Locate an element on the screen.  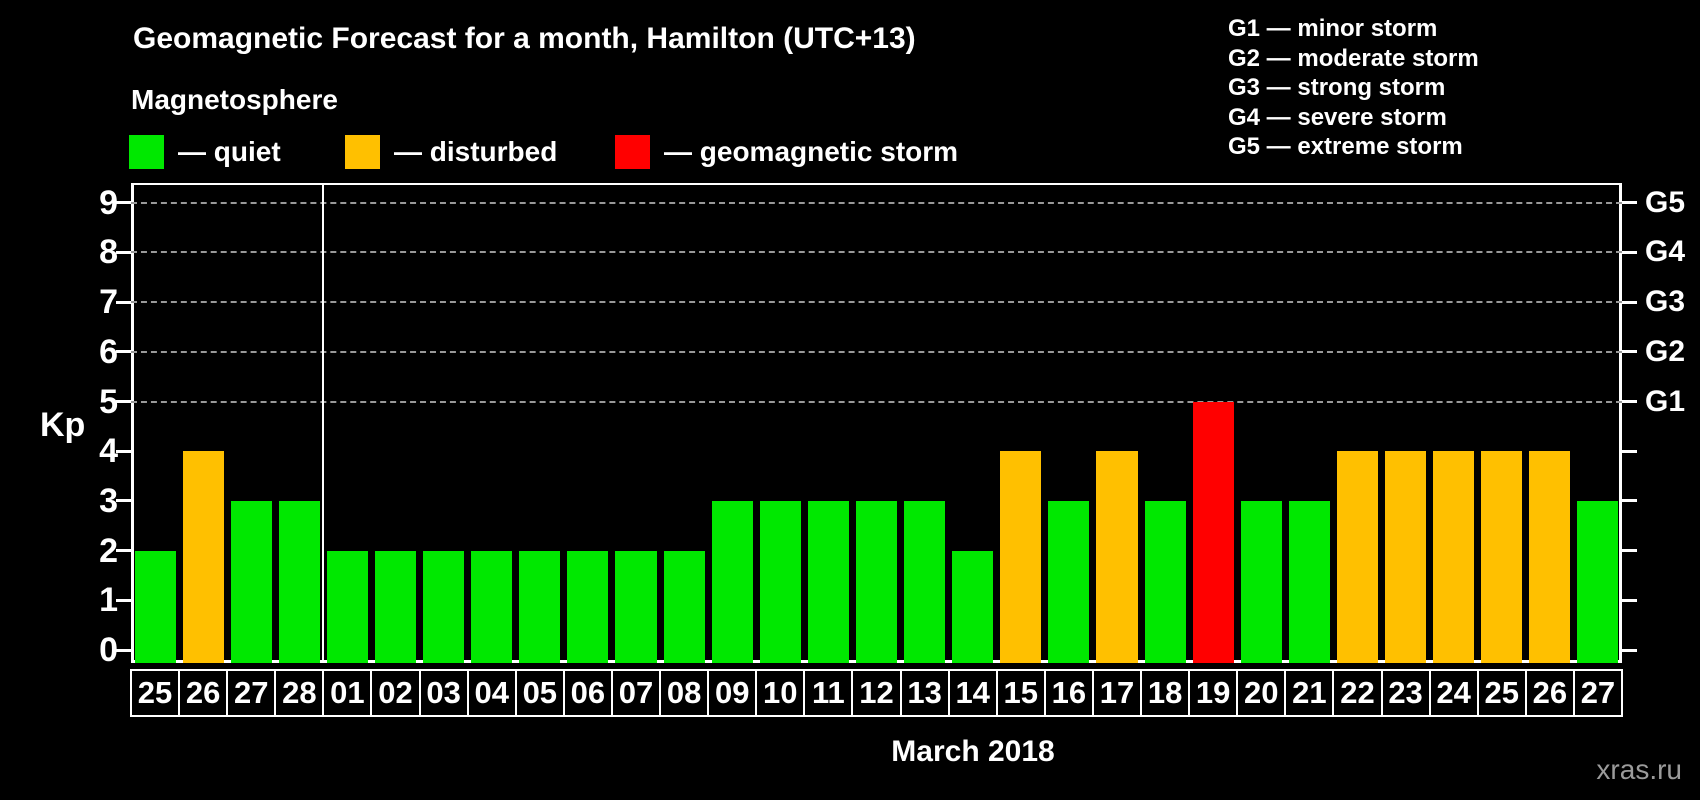
date-cell-15: 15 is located at coordinates (1020, 693).